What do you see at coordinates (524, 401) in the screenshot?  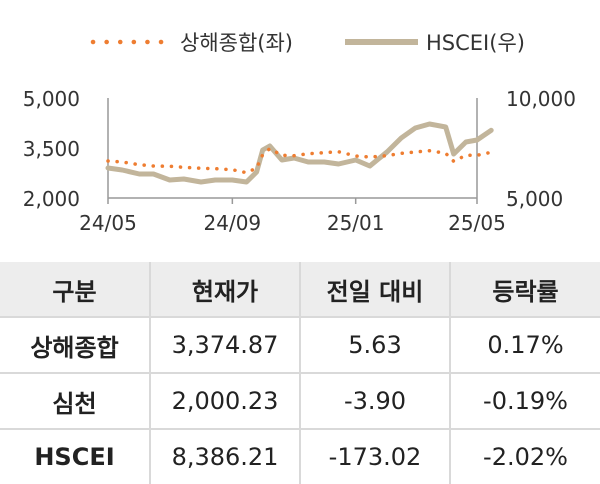 I see `row-change-rate: -0.19%` at bounding box center [524, 401].